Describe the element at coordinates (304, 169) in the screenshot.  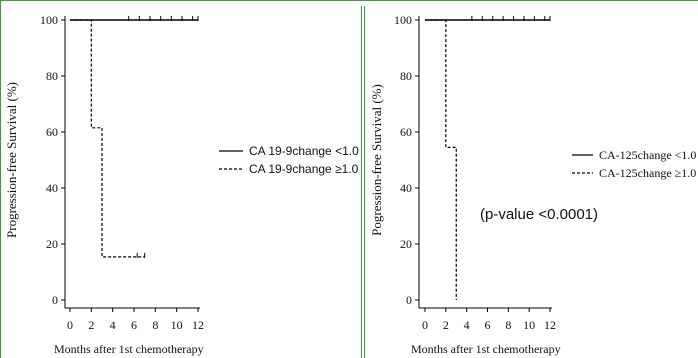
I see `legend-label: CA 19-9change ≥1.0` at that location.